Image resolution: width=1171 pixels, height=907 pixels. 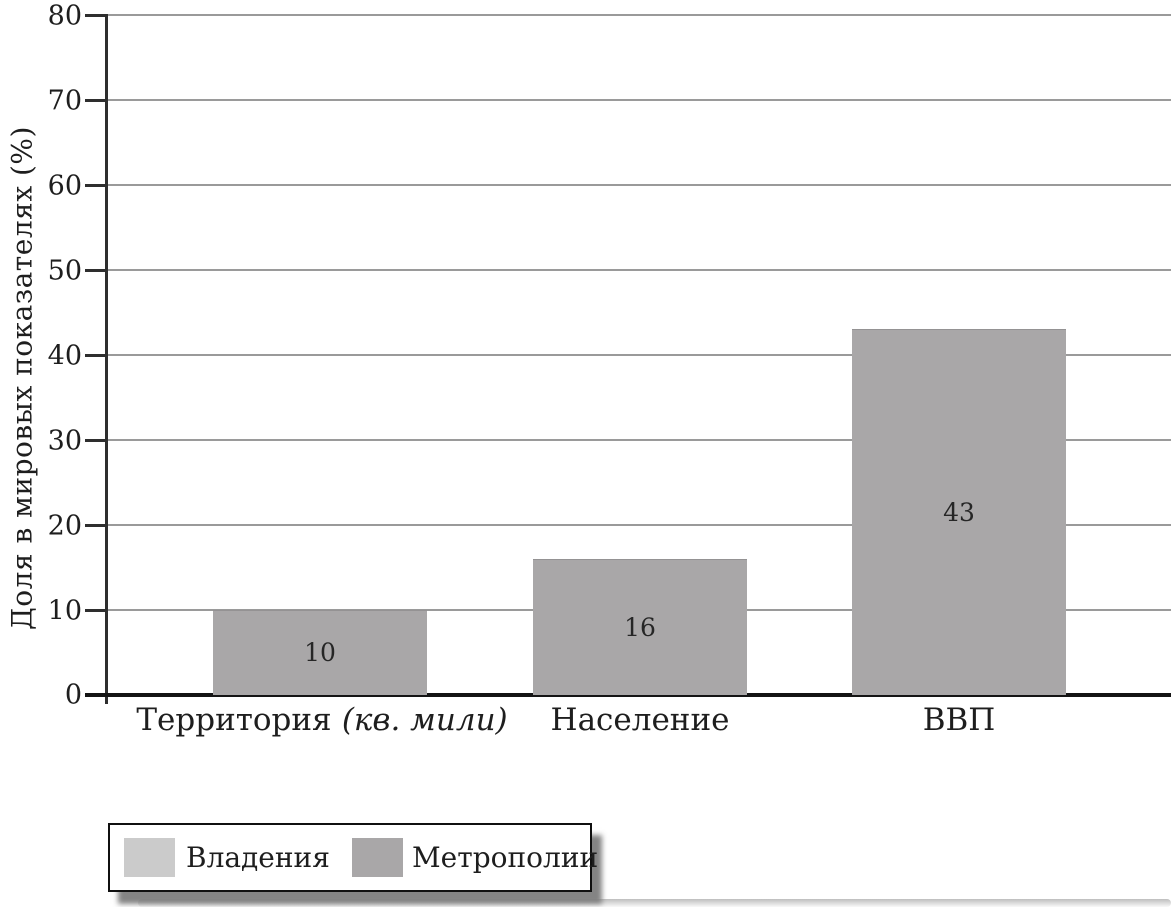 I want to click on category-label: Население, so click(x=640, y=720).